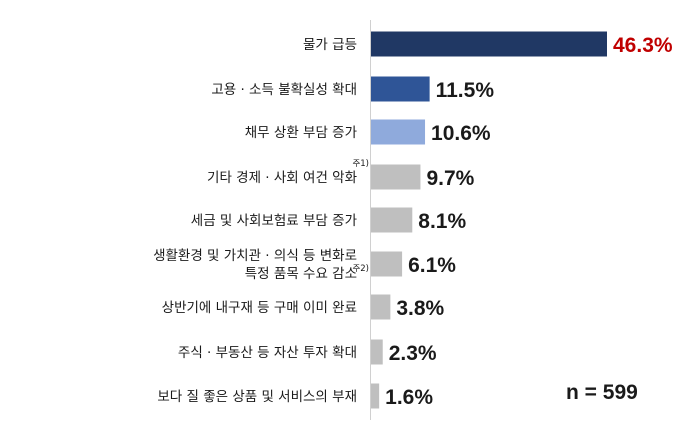 Image resolution: width=700 pixels, height=441 pixels. What do you see at coordinates (301, 274) in the screenshot?
I see `category-label-6-line-2: 특정 품목 수요 감소` at bounding box center [301, 274].